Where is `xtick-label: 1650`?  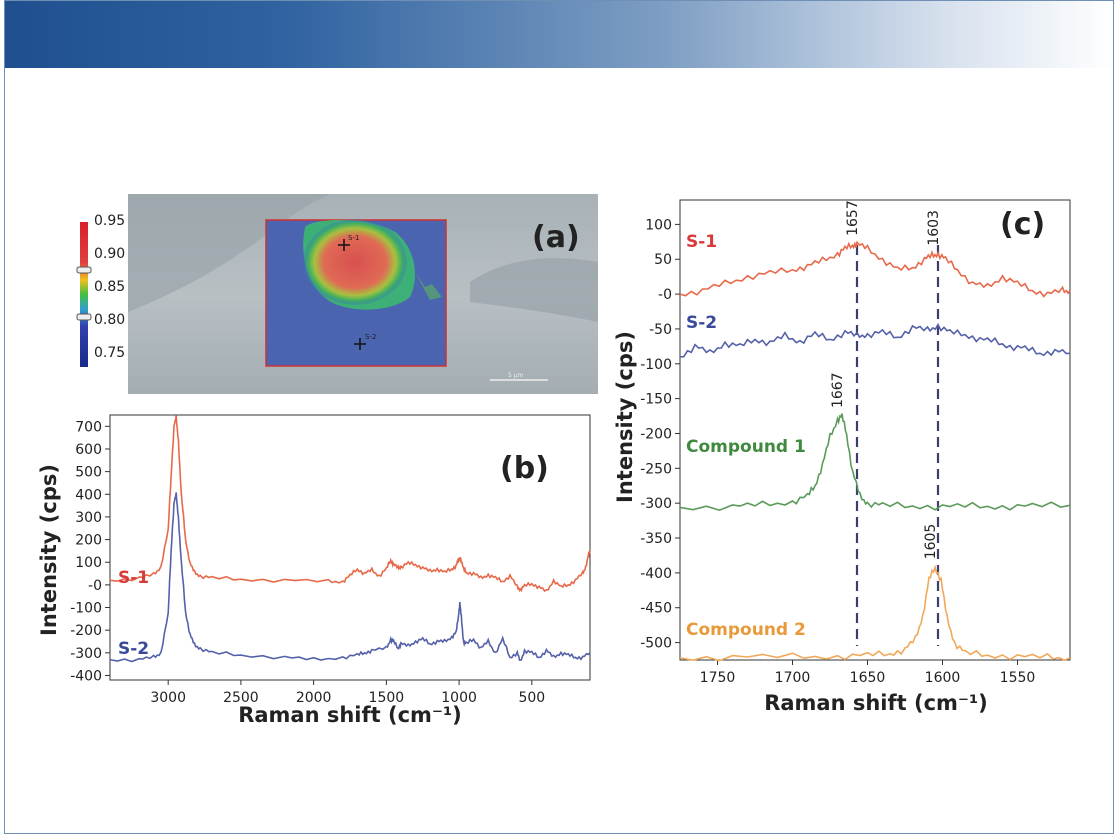
xtick-label: 1650 is located at coordinates (868, 678).